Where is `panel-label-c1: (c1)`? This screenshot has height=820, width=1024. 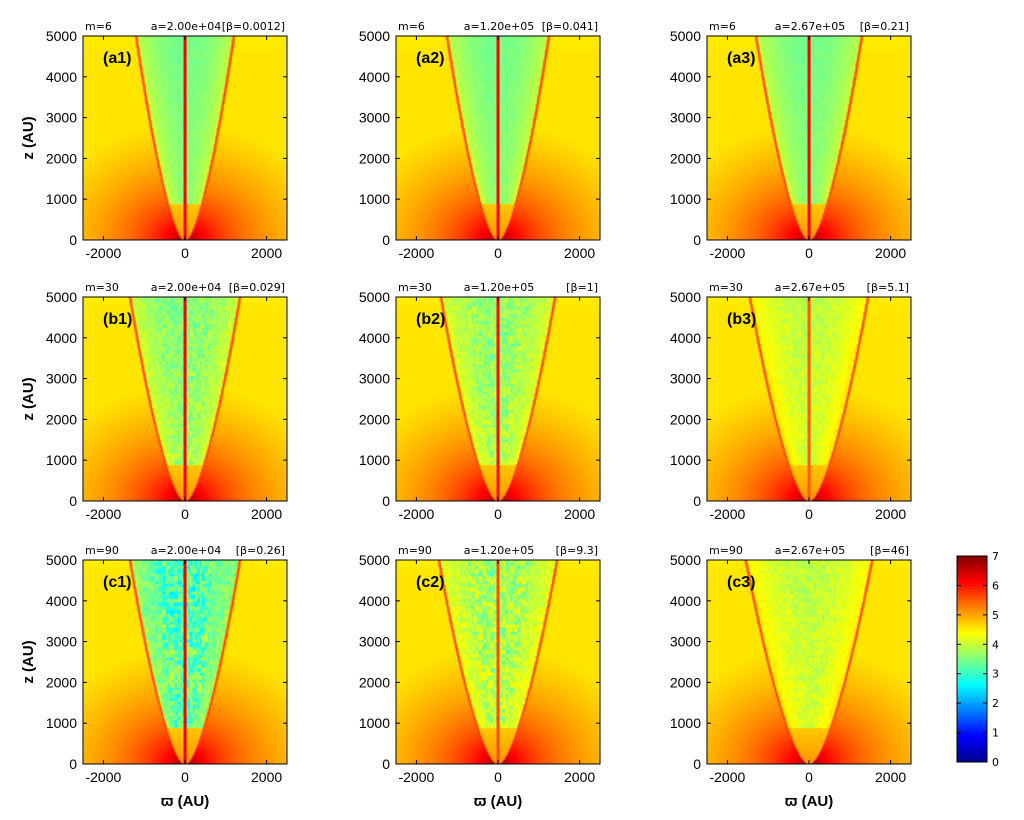
panel-label-c1: (c1) is located at coordinates (117, 582).